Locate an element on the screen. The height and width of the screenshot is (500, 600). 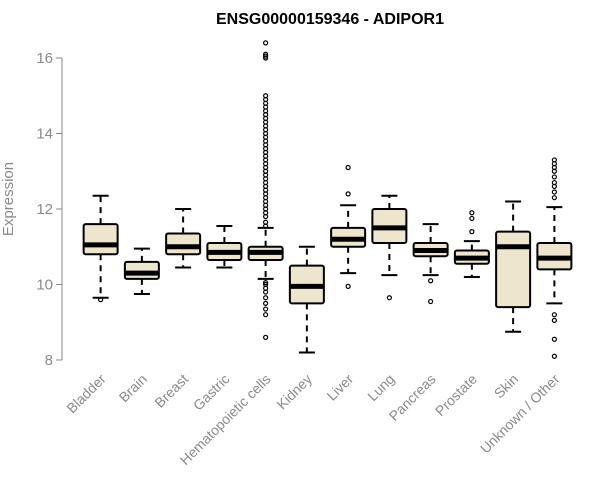
x-tick-label: Kidney is located at coordinates (294, 392).